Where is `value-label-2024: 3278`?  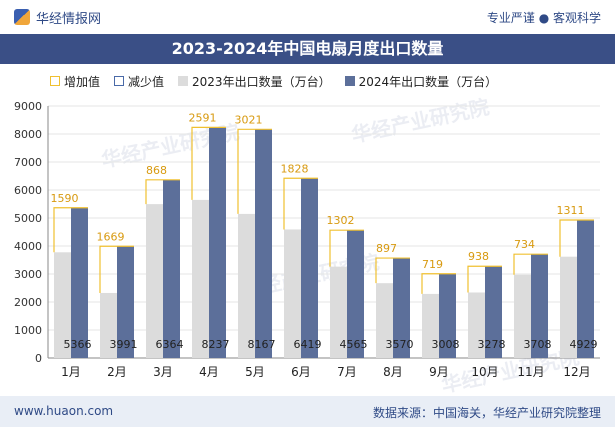 value-label-2024: 3278 is located at coordinates (492, 344).